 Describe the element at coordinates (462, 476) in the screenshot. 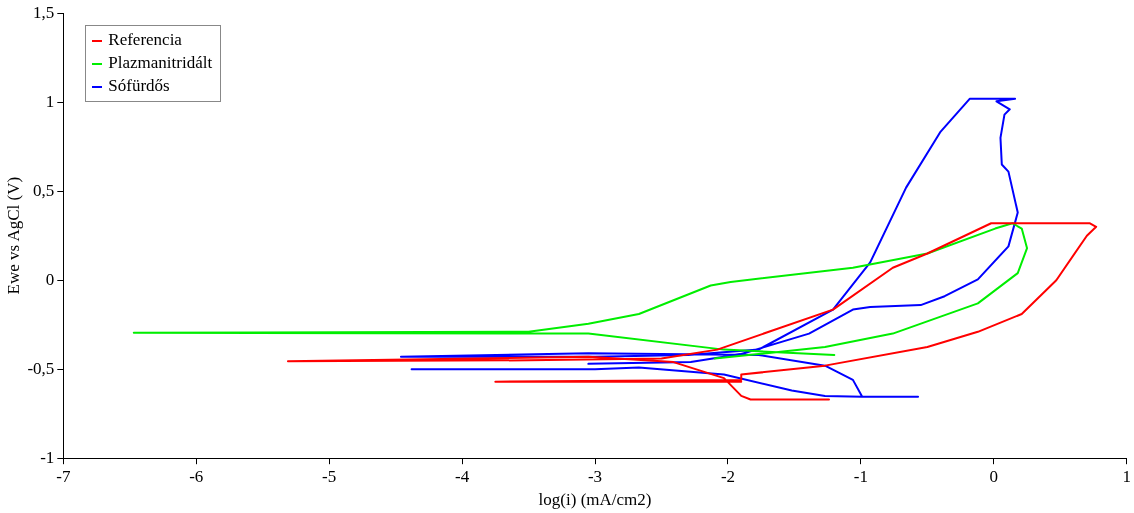

I see `x-tick-label: -4` at that location.